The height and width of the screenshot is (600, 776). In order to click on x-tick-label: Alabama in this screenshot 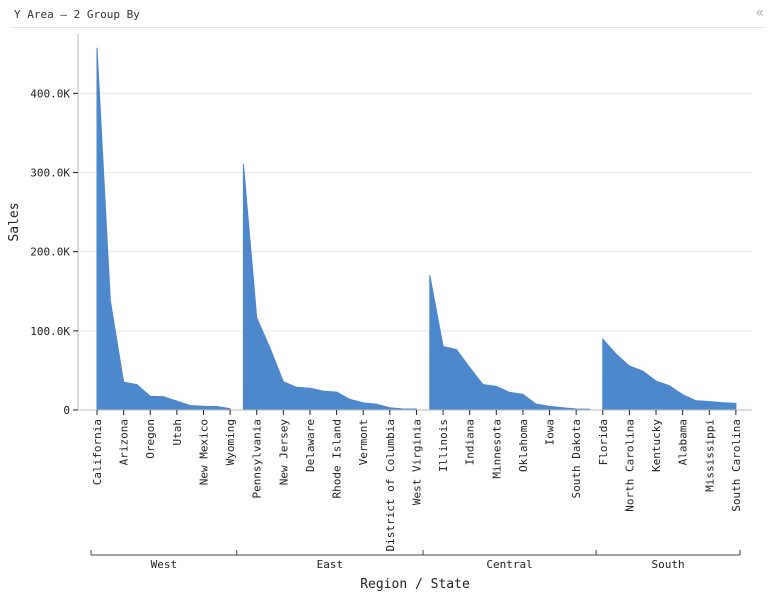, I will do `click(683, 442)`.